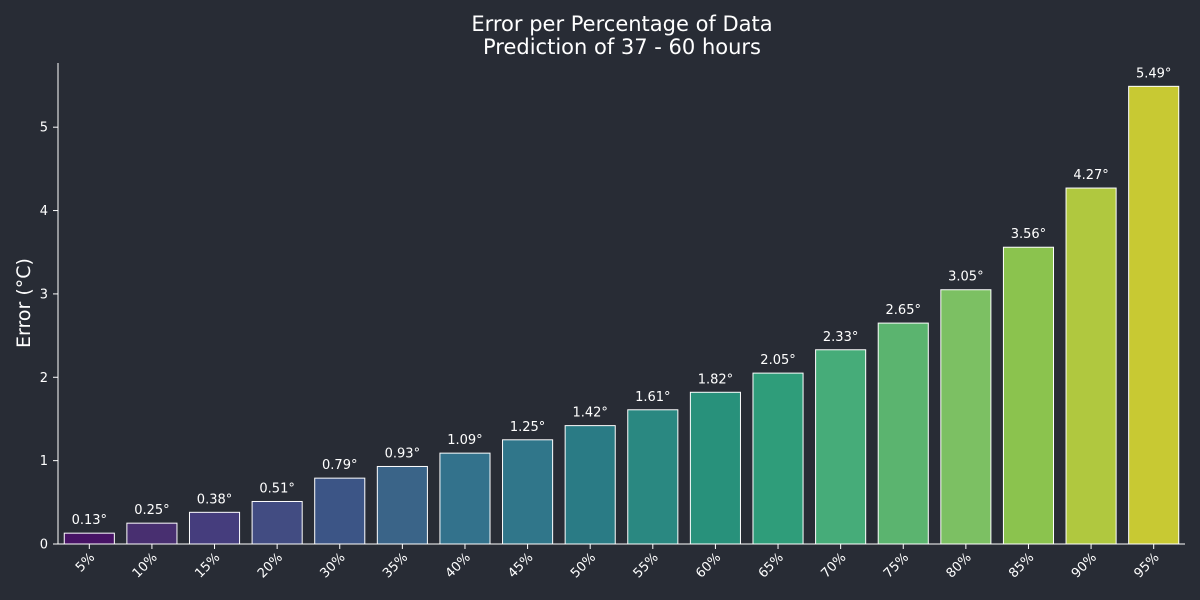 This screenshot has width=1200, height=600. Describe the element at coordinates (214, 499) in the screenshot. I see `data-label: 0.38°` at that location.